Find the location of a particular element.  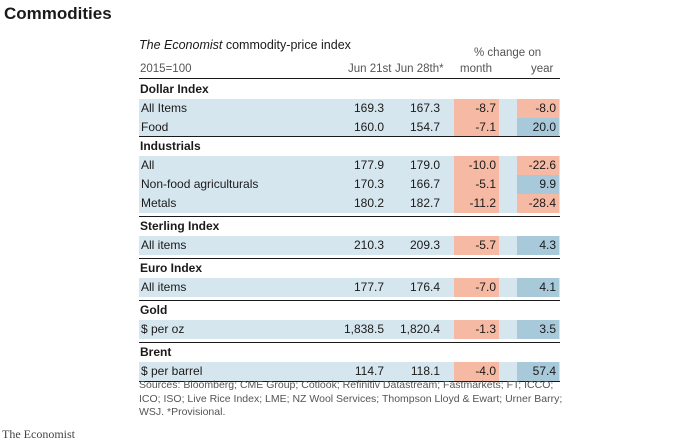

section-title: Brent is located at coordinates (156, 352).